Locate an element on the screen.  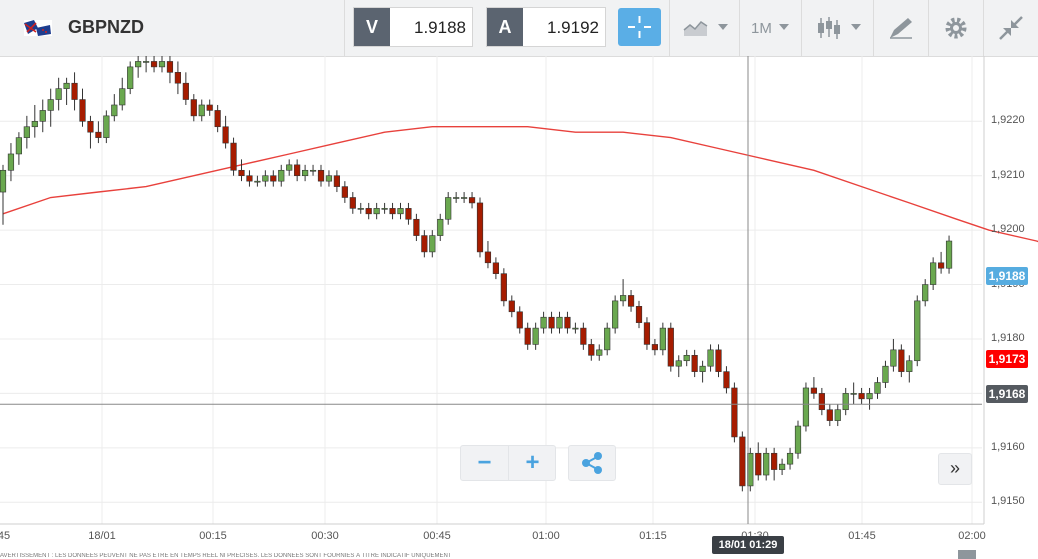
candle-type-button is located at coordinates (837, 28).